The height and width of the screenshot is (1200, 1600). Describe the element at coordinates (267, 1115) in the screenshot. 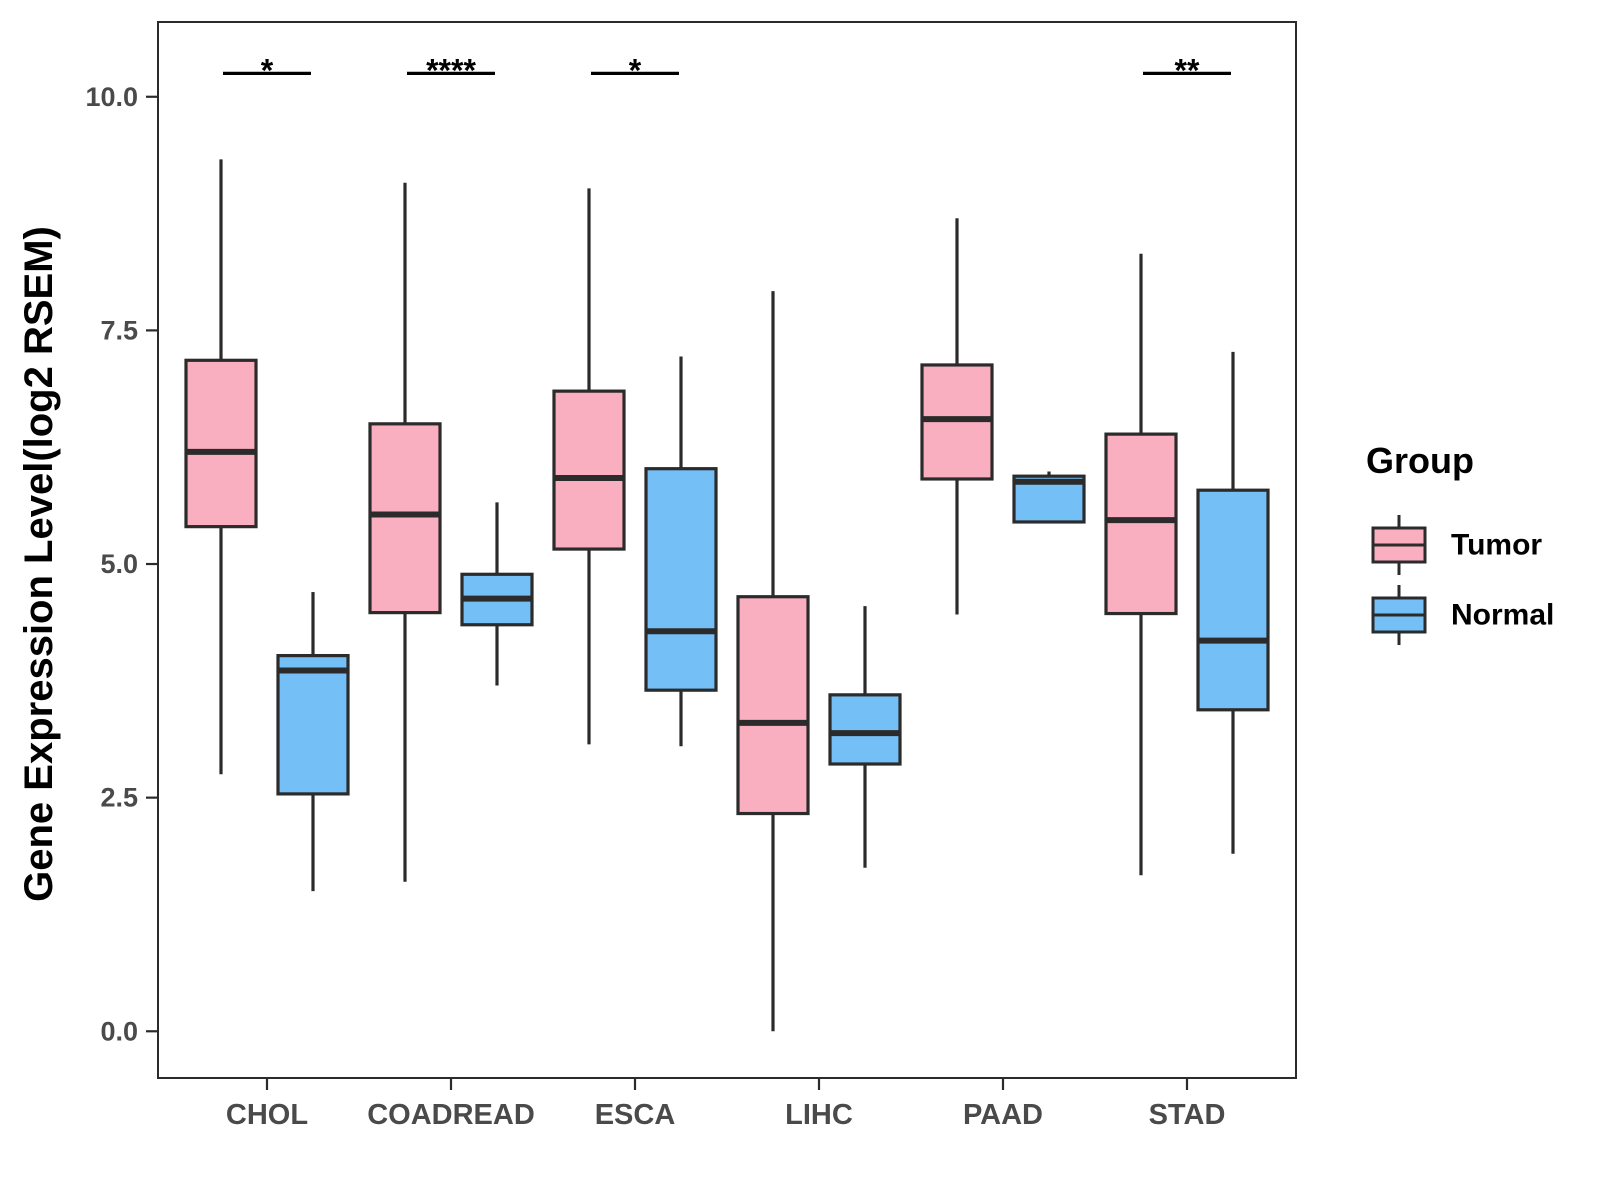

I see `x-tick-label-chol: CHOL` at that location.